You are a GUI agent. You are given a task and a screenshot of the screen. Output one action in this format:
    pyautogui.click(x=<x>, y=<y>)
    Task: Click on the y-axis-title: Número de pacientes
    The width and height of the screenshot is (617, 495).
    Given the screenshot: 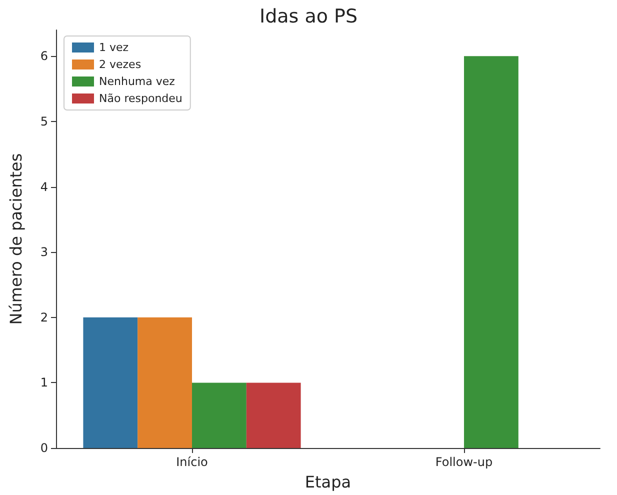 What is the action you would take?
    pyautogui.click(x=16, y=239)
    